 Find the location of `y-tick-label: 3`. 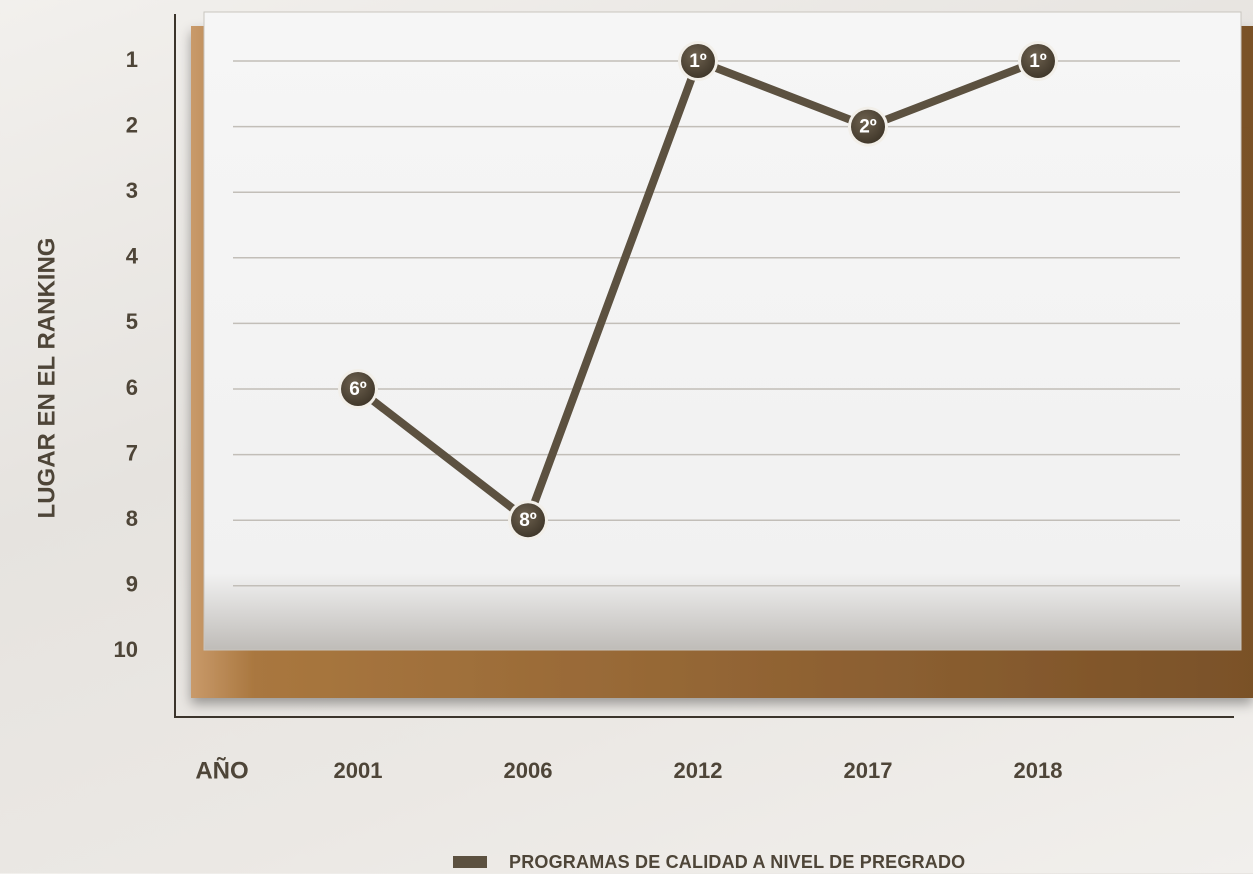

y-tick-label: 3 is located at coordinates (132, 190).